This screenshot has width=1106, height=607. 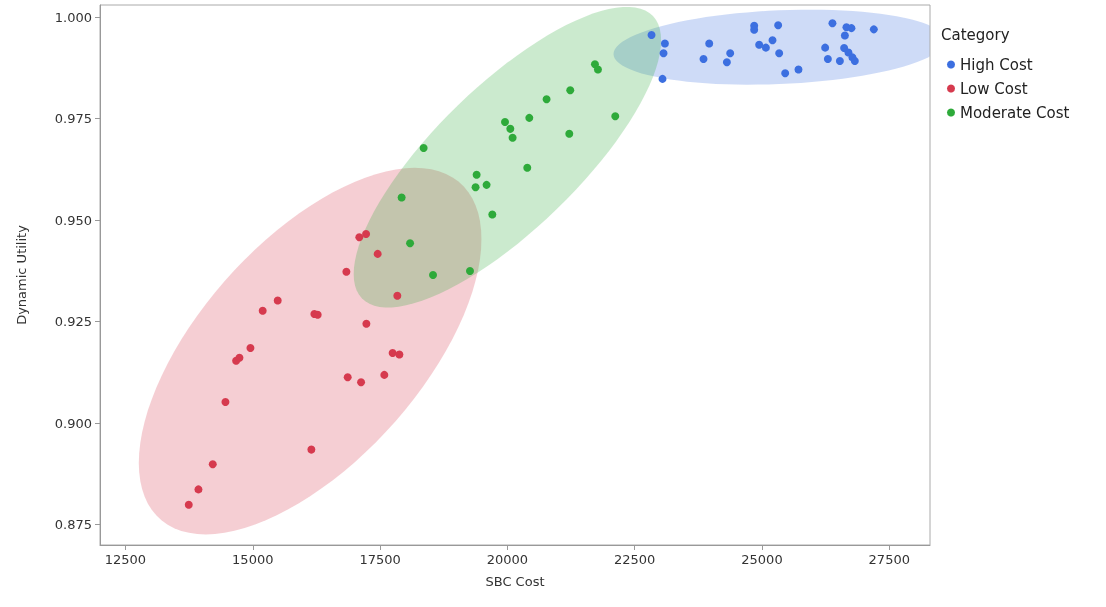 I want to click on legend-label: Moderate Cost, so click(x=1015, y=112).